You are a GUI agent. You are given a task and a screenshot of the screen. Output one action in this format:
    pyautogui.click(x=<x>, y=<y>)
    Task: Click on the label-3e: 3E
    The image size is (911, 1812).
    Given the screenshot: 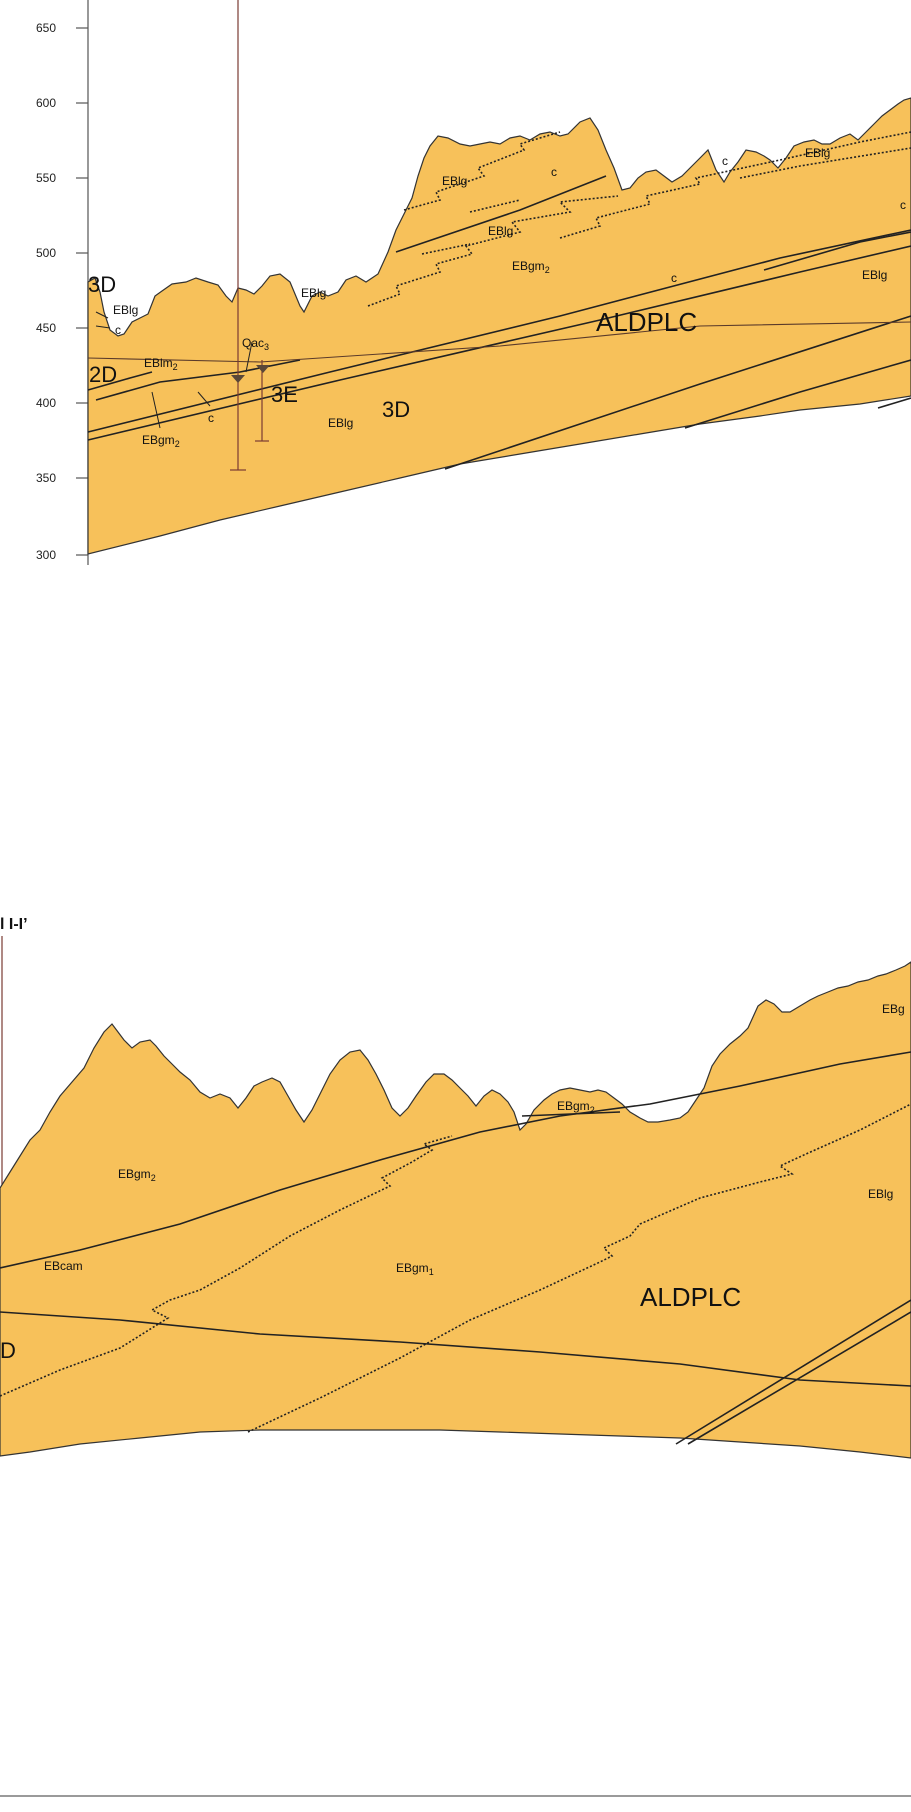 What is the action you would take?
    pyautogui.click(x=284, y=394)
    